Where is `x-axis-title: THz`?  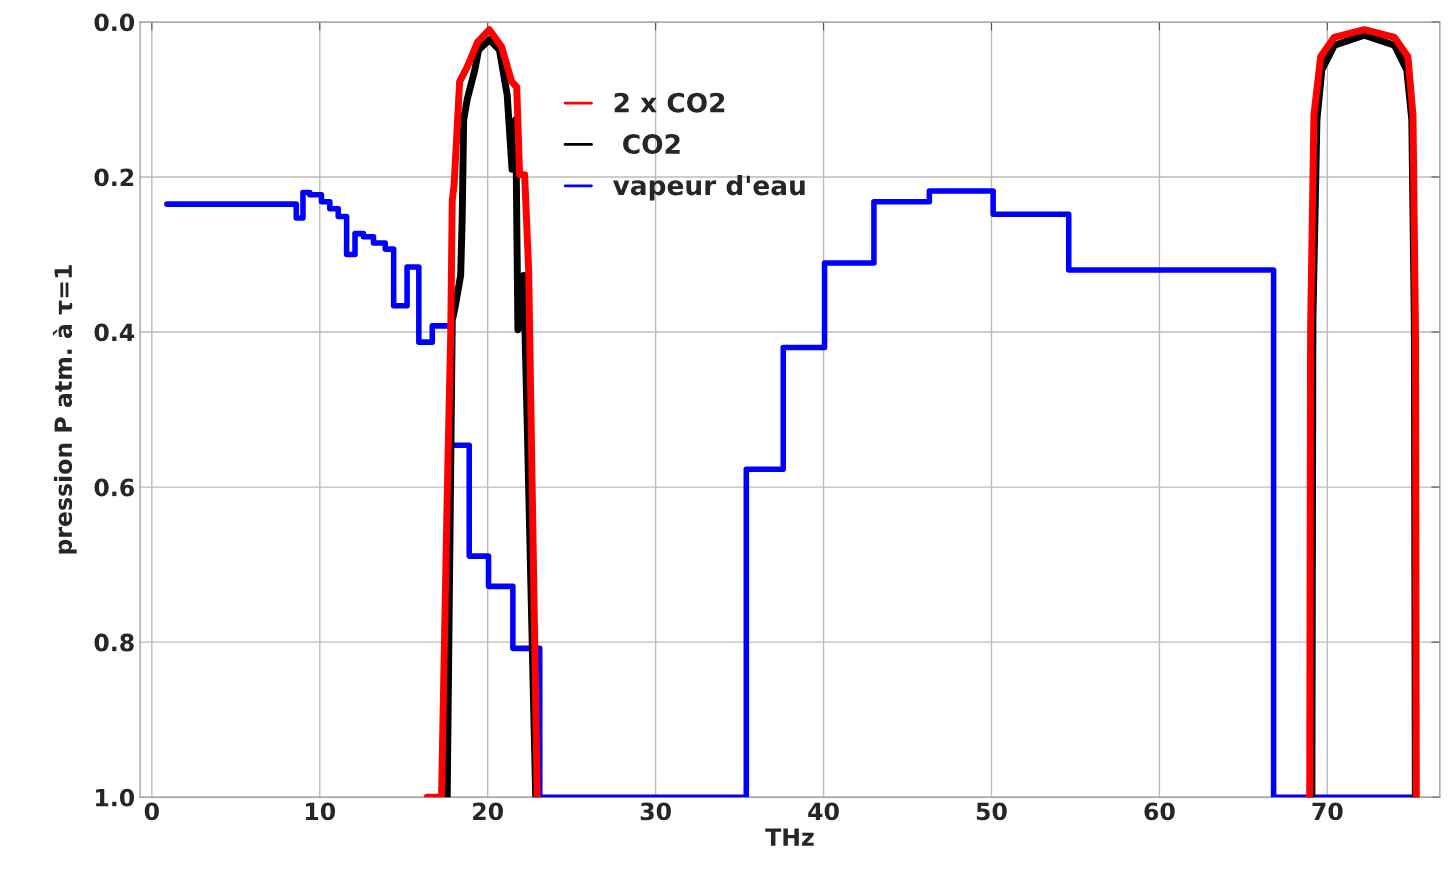 x-axis-title: THz is located at coordinates (789, 837).